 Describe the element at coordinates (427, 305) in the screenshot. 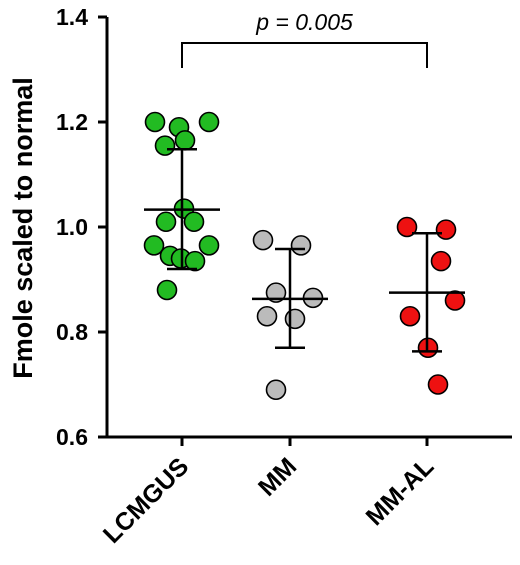

I see `group-mm-al` at that location.